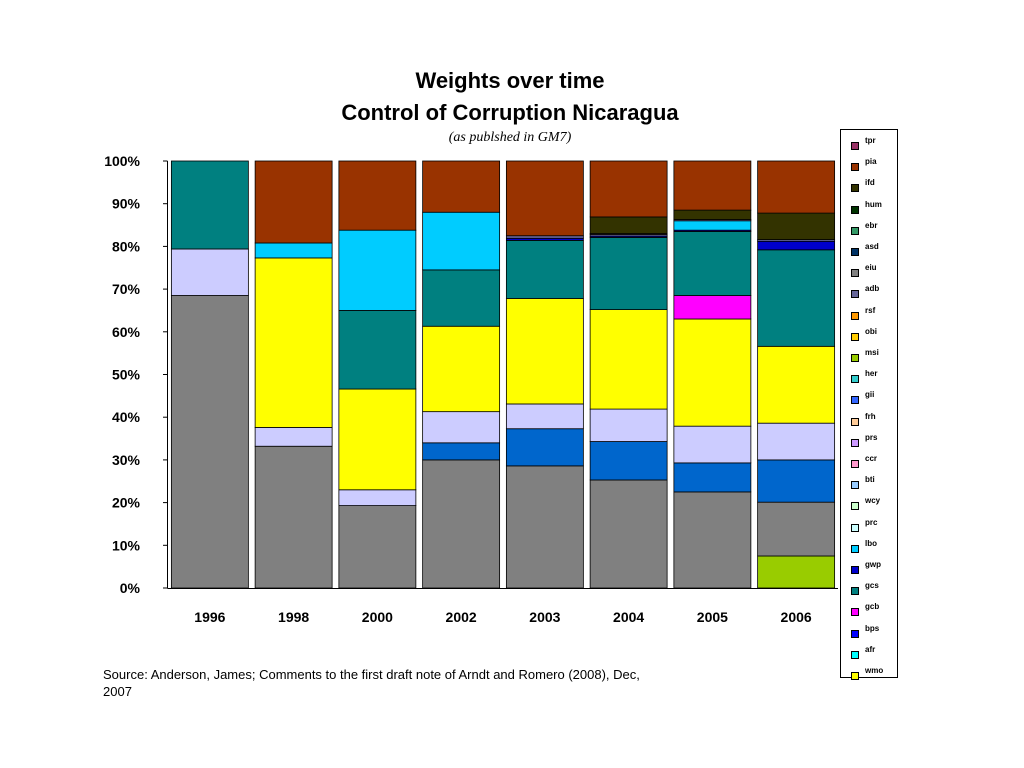 This screenshot has width=1024, height=768. What do you see at coordinates (872, 586) in the screenshot?
I see `legend-label: gcs` at bounding box center [872, 586].